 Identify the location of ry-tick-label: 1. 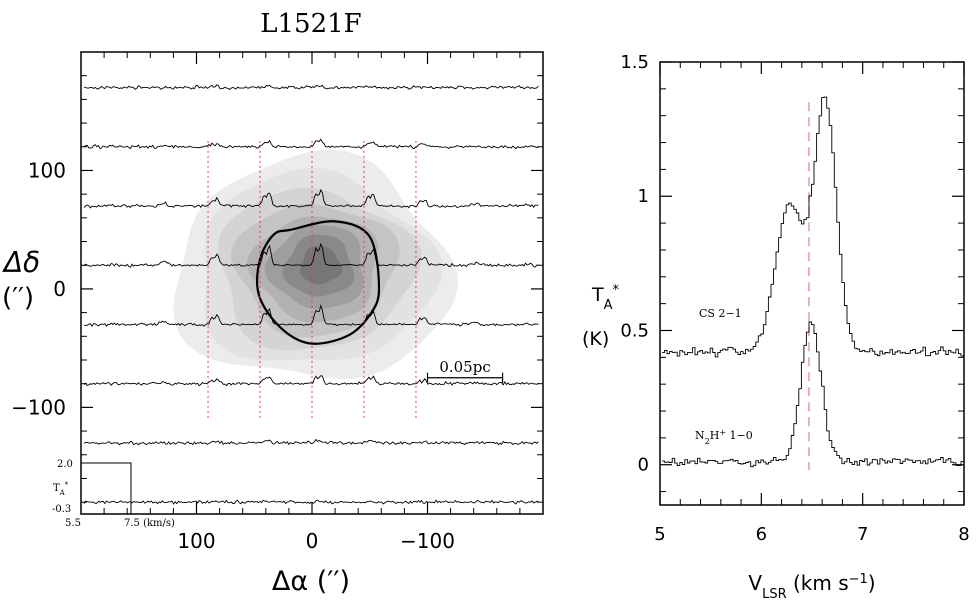
(643, 196).